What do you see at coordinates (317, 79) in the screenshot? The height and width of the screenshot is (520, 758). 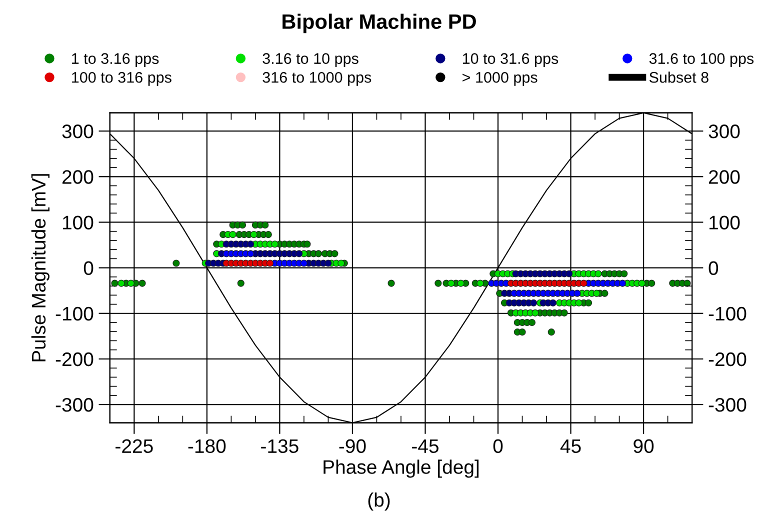 I see `legend-label: 316 to 1000 pps` at bounding box center [317, 79].